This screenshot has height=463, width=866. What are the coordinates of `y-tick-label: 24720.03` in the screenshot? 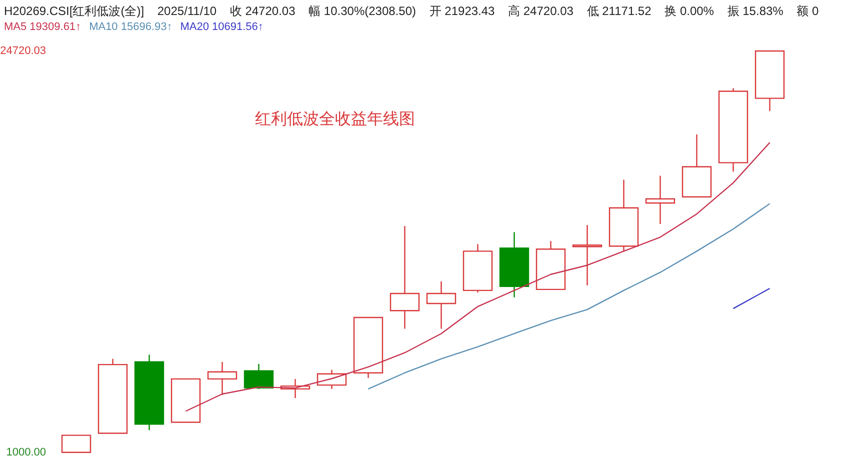 It's located at (23, 51).